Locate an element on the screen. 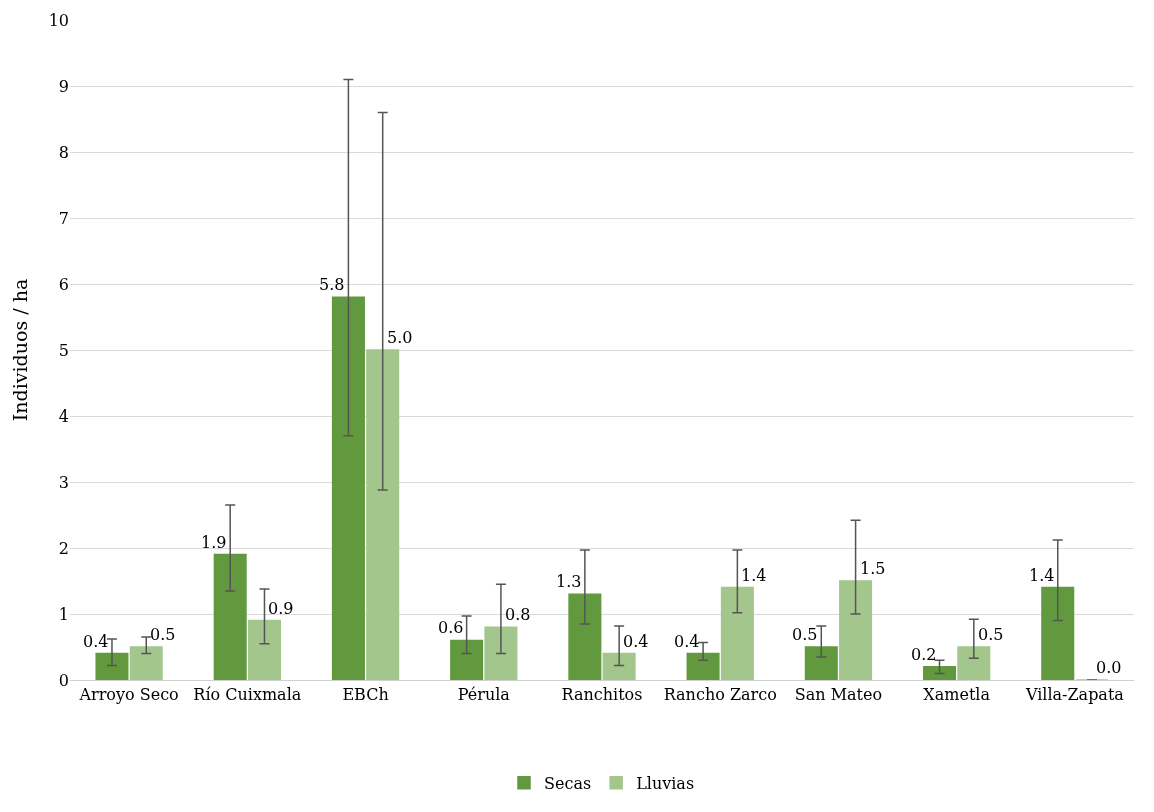 The height and width of the screenshot is (812, 1154). x-tick-label: Xametla is located at coordinates (957, 695).